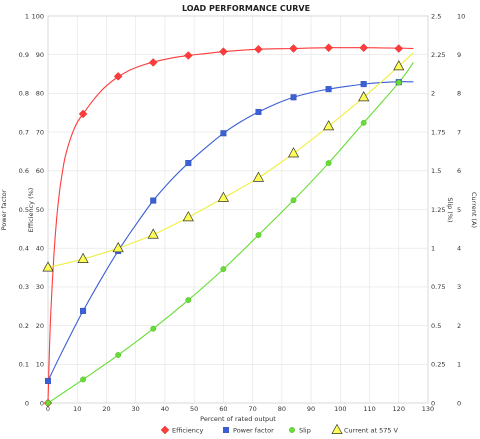  I want to click on y-axis-0-tick-label: 0.1, so click(24, 365).